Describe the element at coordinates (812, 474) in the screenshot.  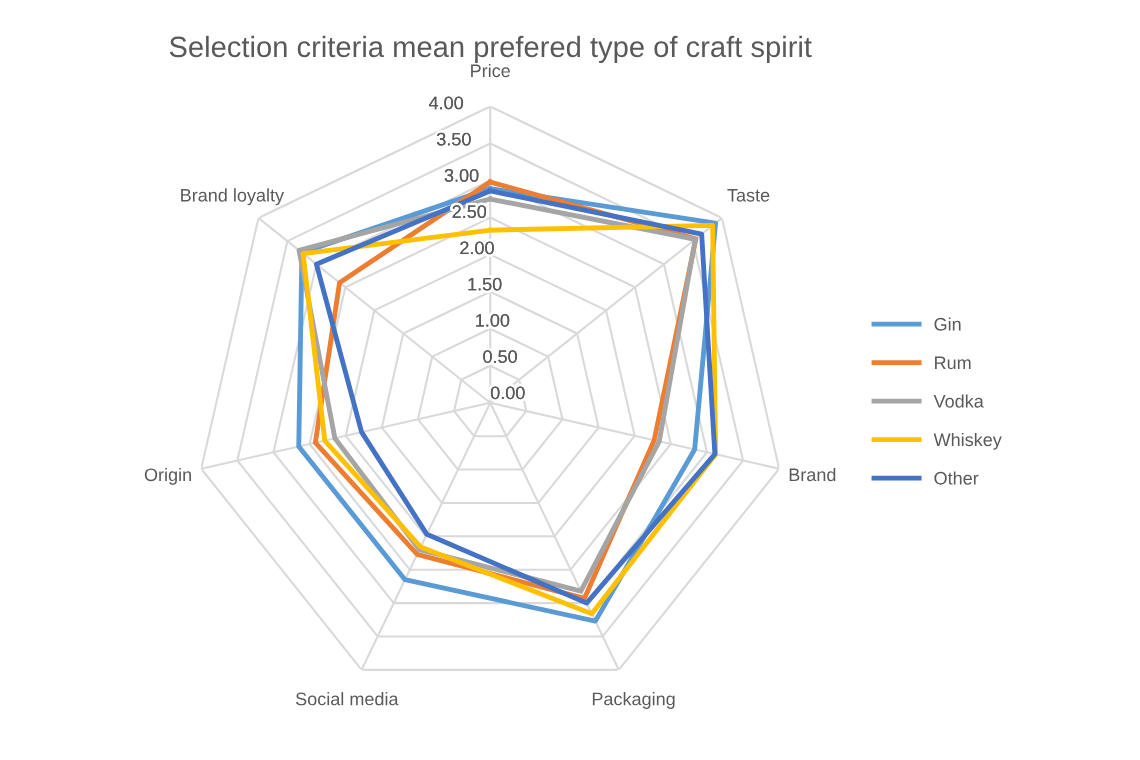
I see `spoke-label: Brand` at that location.